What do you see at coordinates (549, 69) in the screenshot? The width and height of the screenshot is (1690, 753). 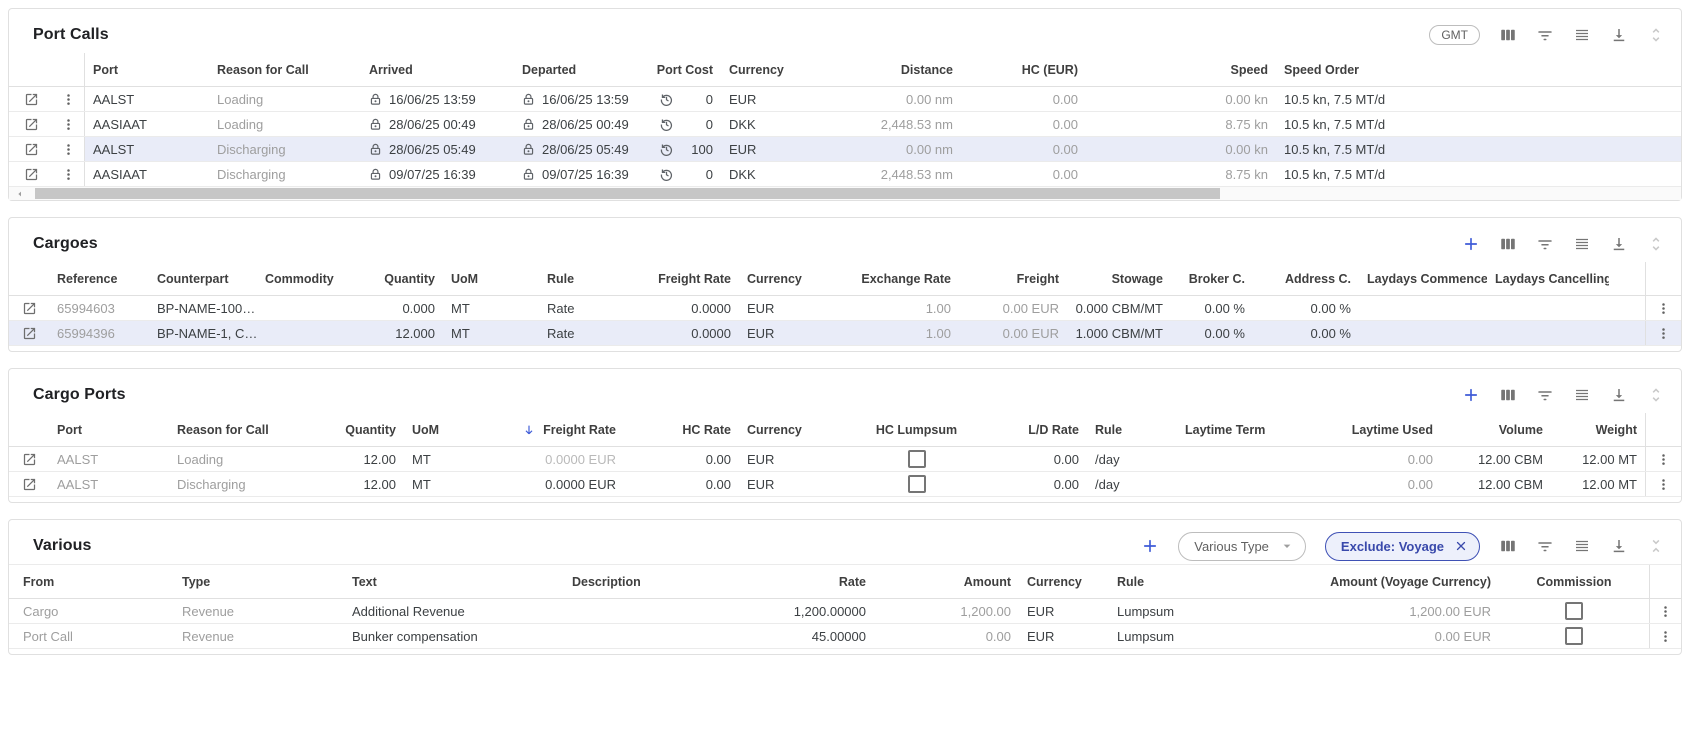 I see `col-departed: Departed` at bounding box center [549, 69].